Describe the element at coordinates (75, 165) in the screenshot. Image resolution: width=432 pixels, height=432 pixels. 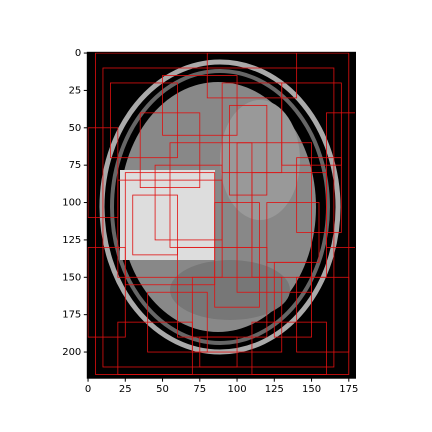
I see `y-tick-label: 75` at that location.